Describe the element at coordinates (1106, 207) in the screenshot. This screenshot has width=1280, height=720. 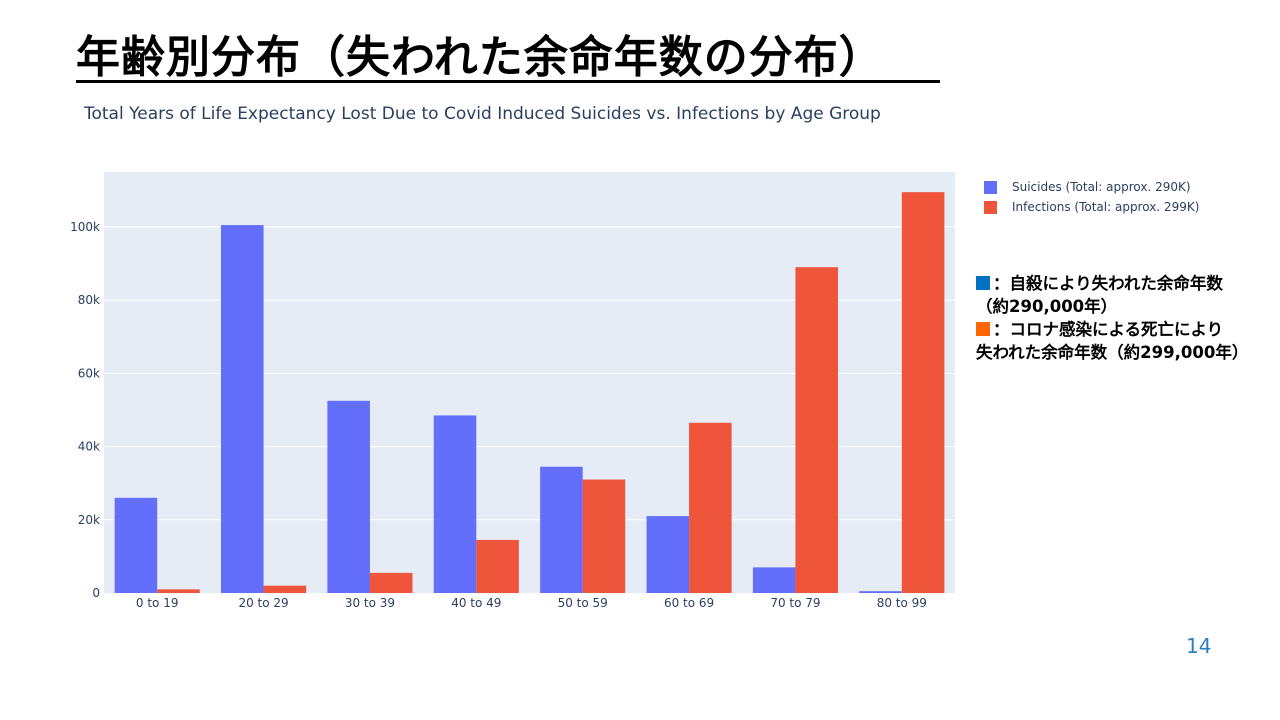
I see `legend-label-infections: Infections (Total: approx. 299K)` at that location.